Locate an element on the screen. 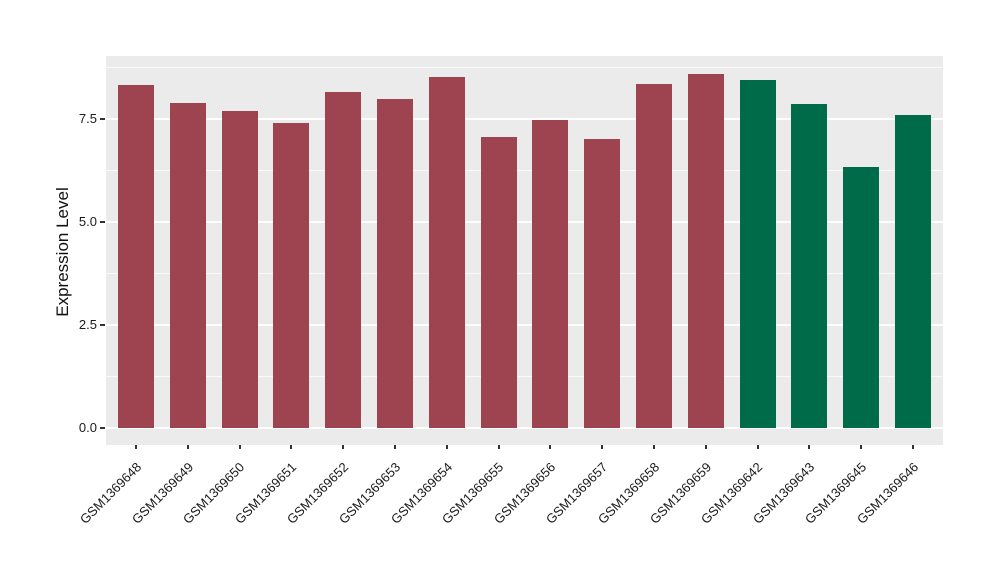  bar-GSM1369659 is located at coordinates (705, 251).